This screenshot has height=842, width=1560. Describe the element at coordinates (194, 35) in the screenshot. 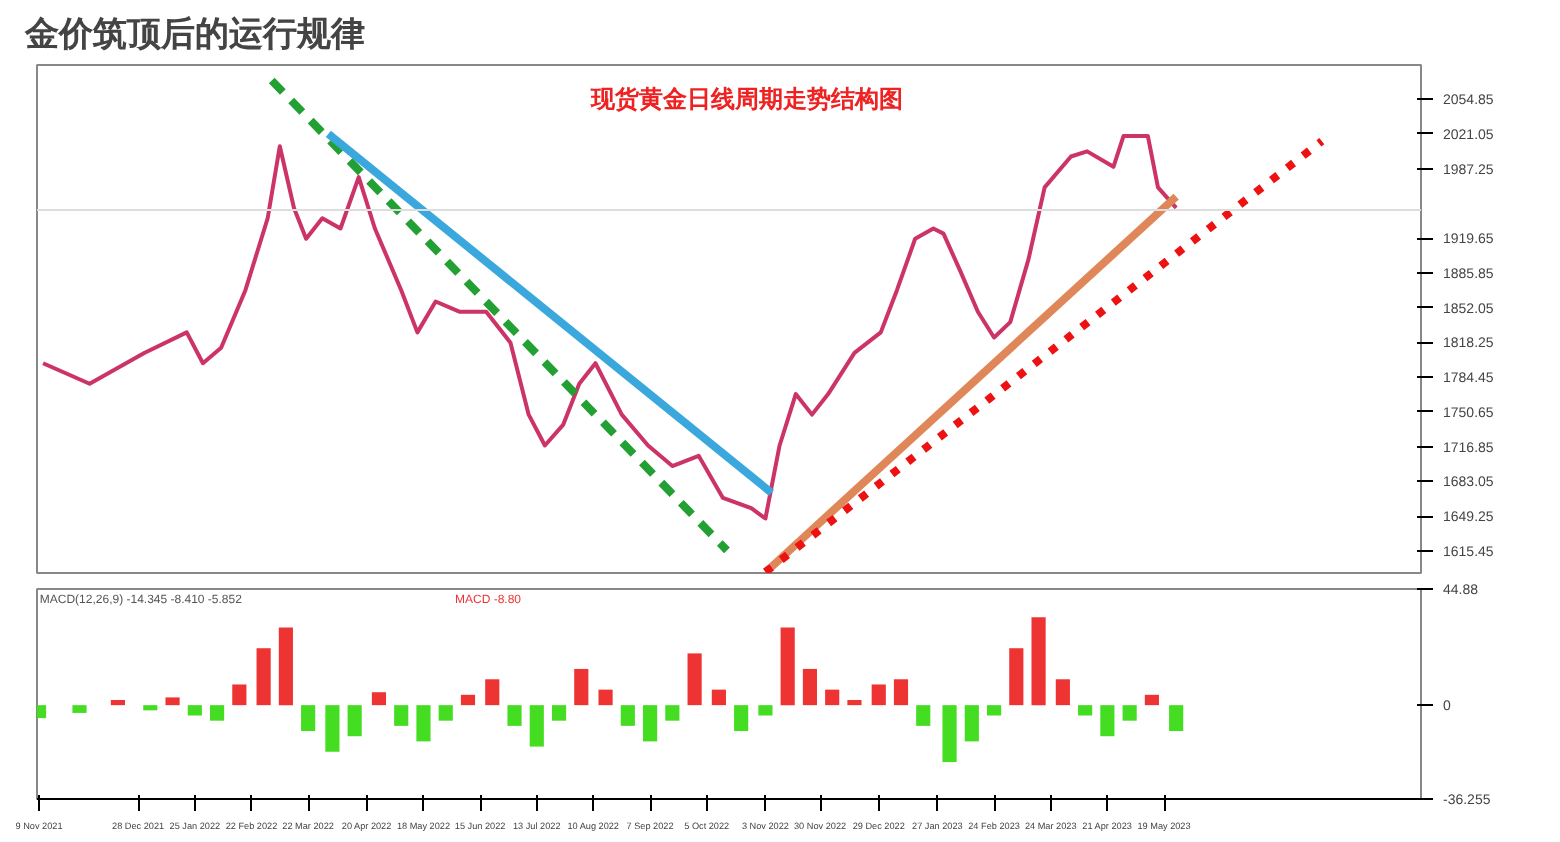

I see `chart-title: 金价筑顶后的运行规律` at that location.